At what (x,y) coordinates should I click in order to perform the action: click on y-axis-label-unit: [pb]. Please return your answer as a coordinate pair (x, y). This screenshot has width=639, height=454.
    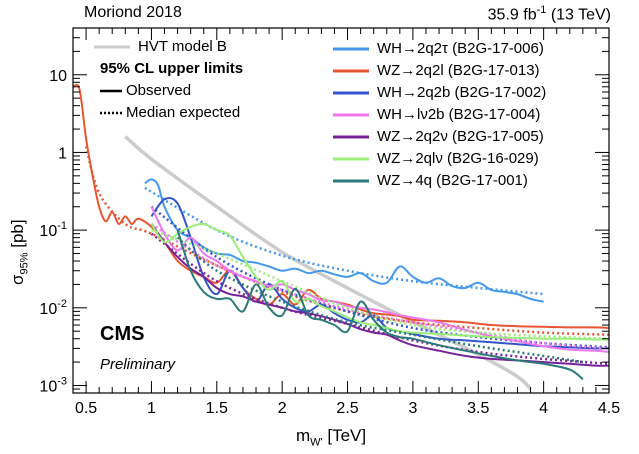
    Looking at the image, I should click on (17, 236).